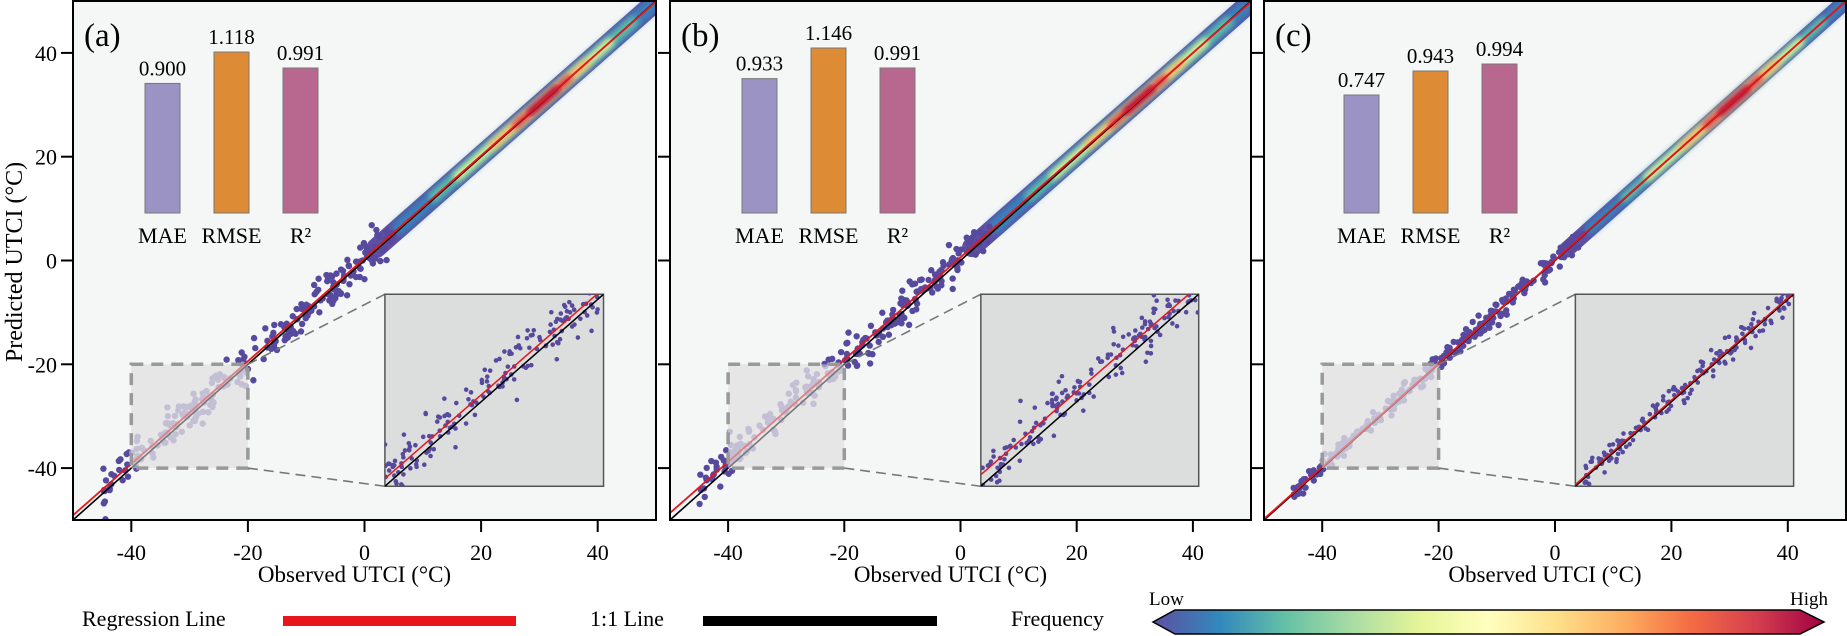 The image size is (1847, 636). I want to click on x-tick-label: 20, so click(481, 552).